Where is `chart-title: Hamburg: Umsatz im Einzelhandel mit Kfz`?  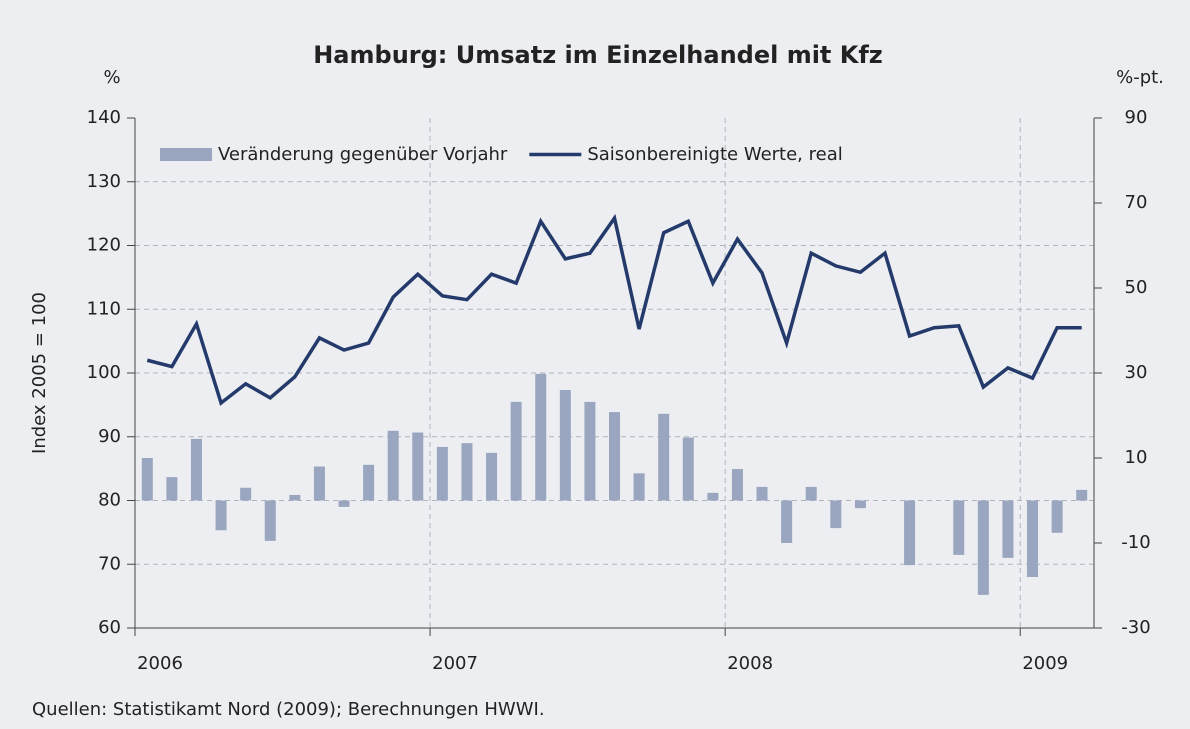 chart-title: Hamburg: Umsatz im Einzelhandel mit Kfz is located at coordinates (598, 55).